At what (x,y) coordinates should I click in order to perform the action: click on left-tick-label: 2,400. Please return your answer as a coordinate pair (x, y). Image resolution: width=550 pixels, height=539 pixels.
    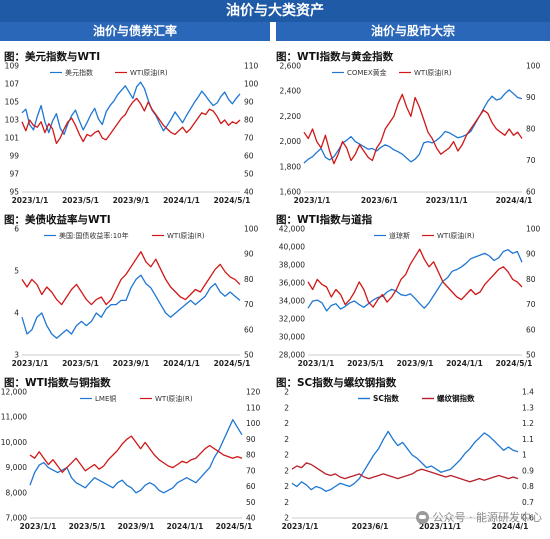
    Looking at the image, I should click on (291, 91).